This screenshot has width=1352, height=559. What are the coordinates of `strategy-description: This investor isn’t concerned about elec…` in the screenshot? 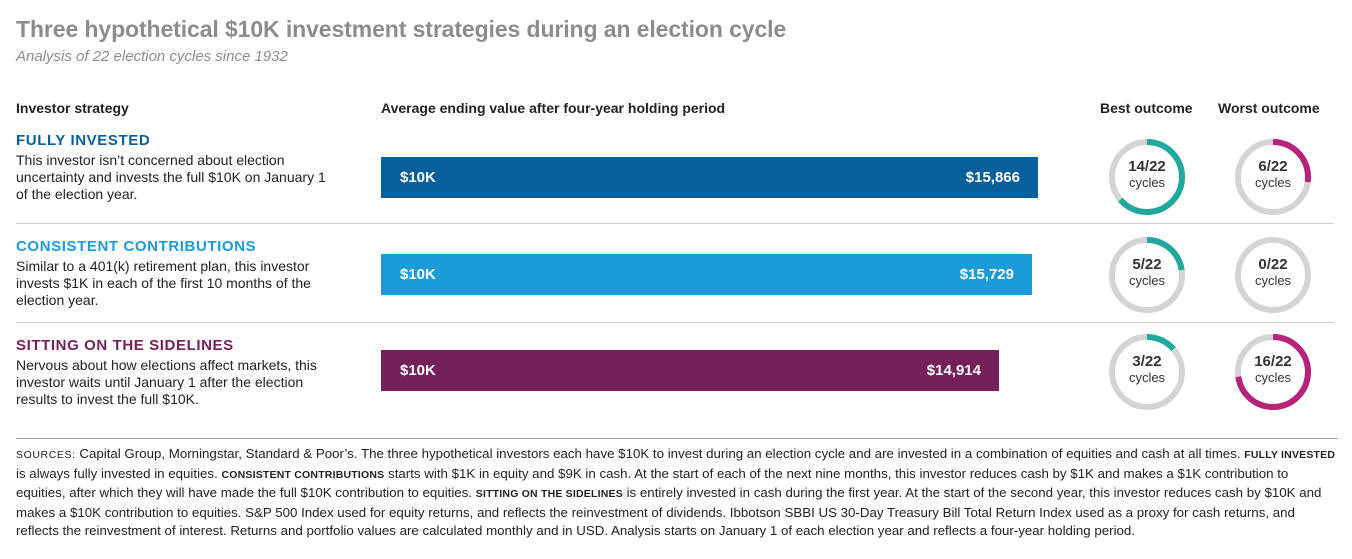 It's located at (171, 177).